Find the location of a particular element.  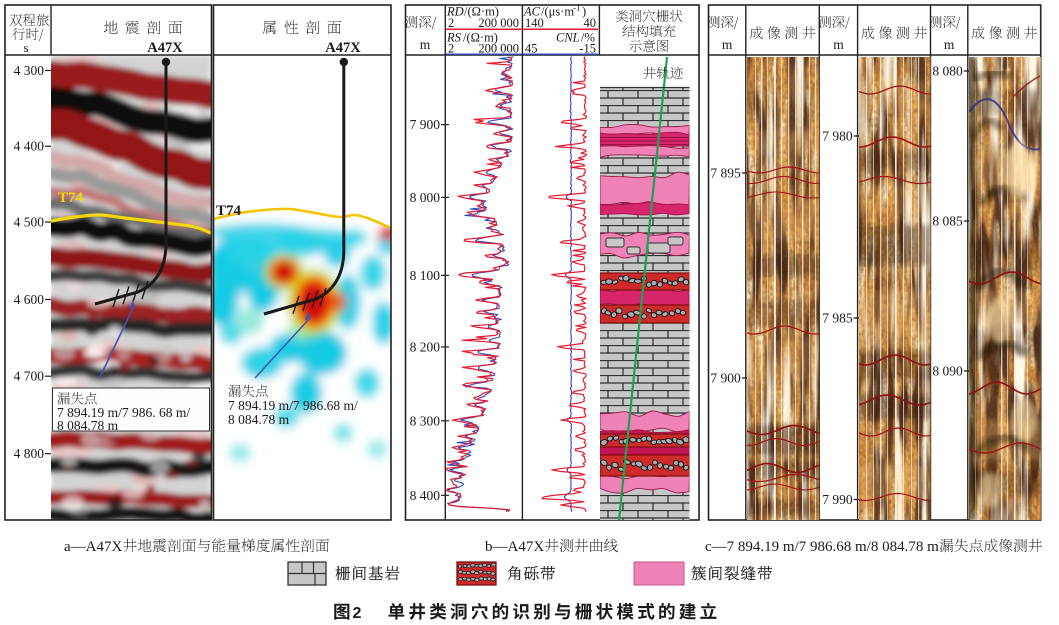

svg-text: 4 400 is located at coordinates (29, 146).